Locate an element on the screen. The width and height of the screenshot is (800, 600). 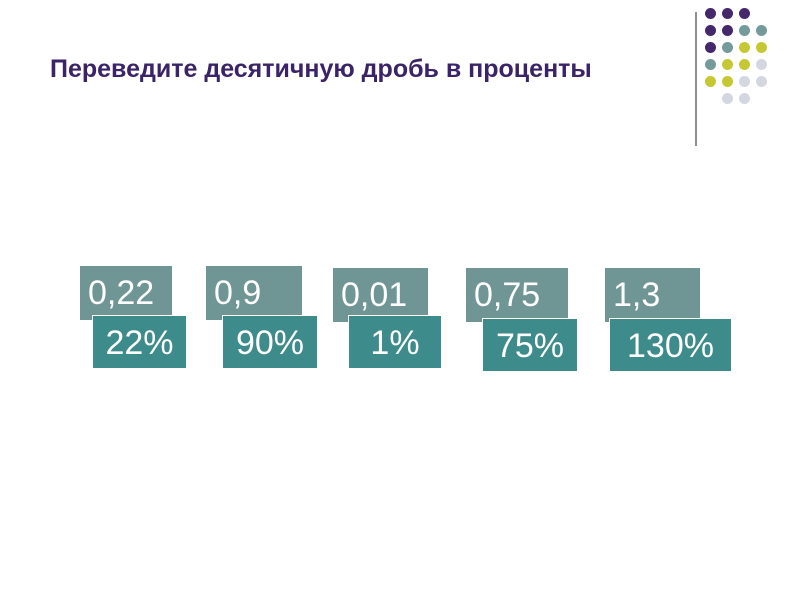
percent-box-1: 22% is located at coordinates (139, 342).